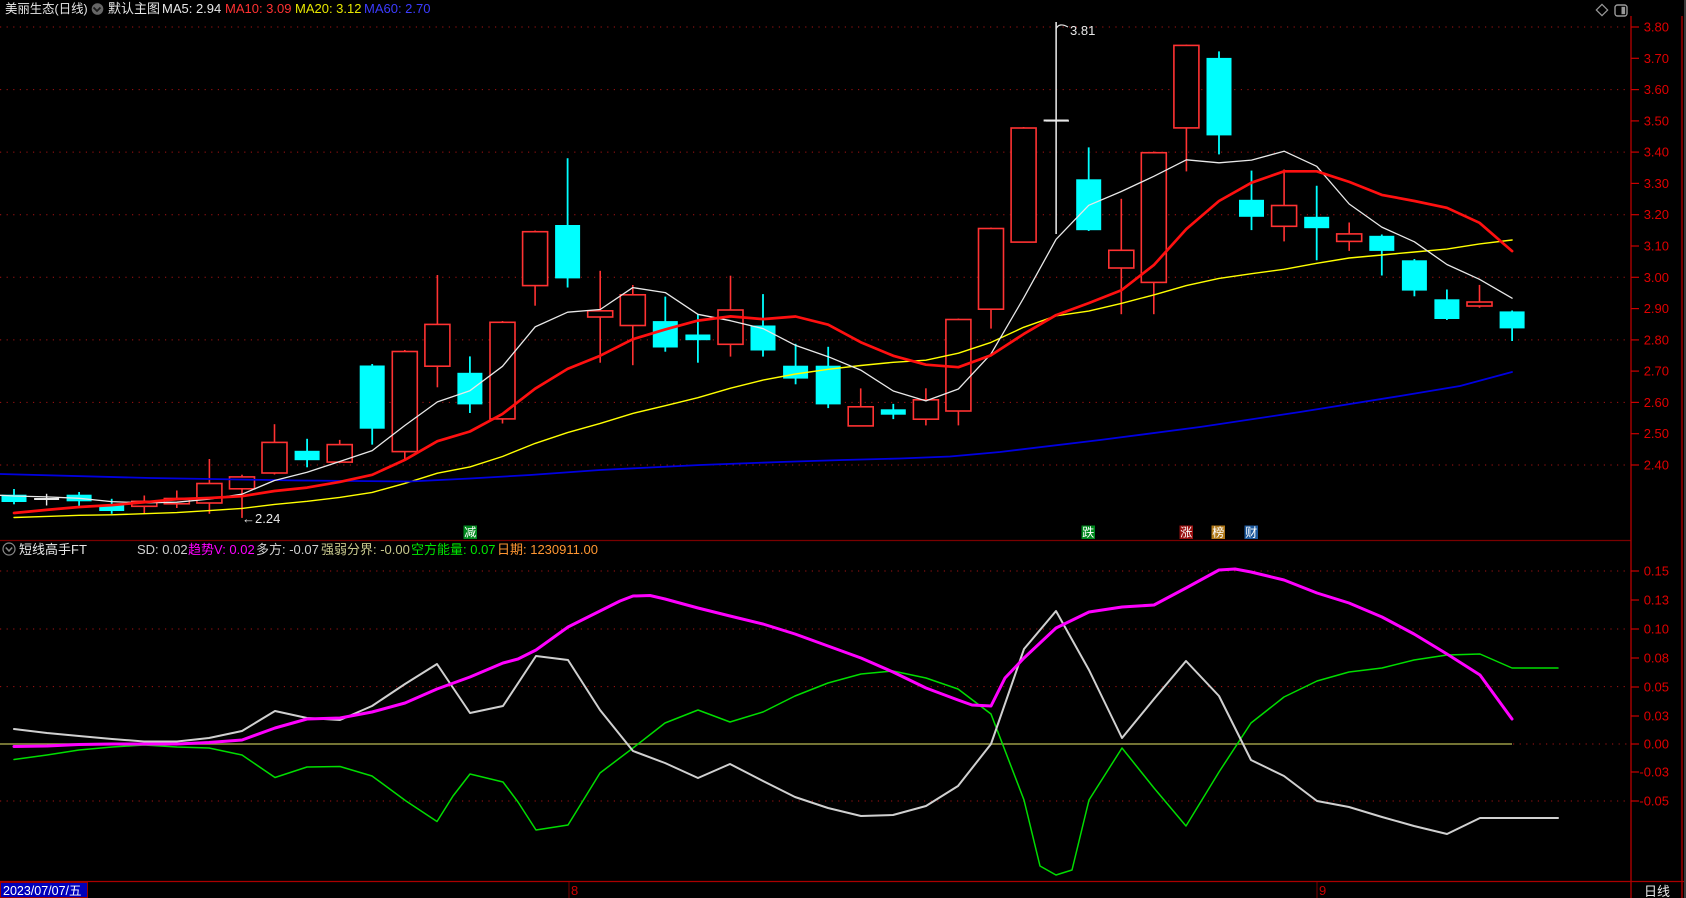 Image resolution: width=1686 pixels, height=898 pixels. What do you see at coordinates (1656, 744) in the screenshot?
I see `svg-text: 0.00` at bounding box center [1656, 744].